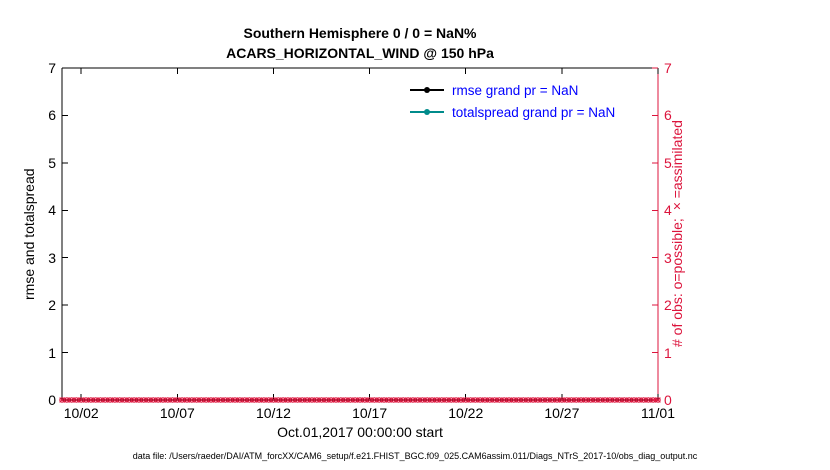  I want to click on y-tick-label-right: 1, so click(668, 352).